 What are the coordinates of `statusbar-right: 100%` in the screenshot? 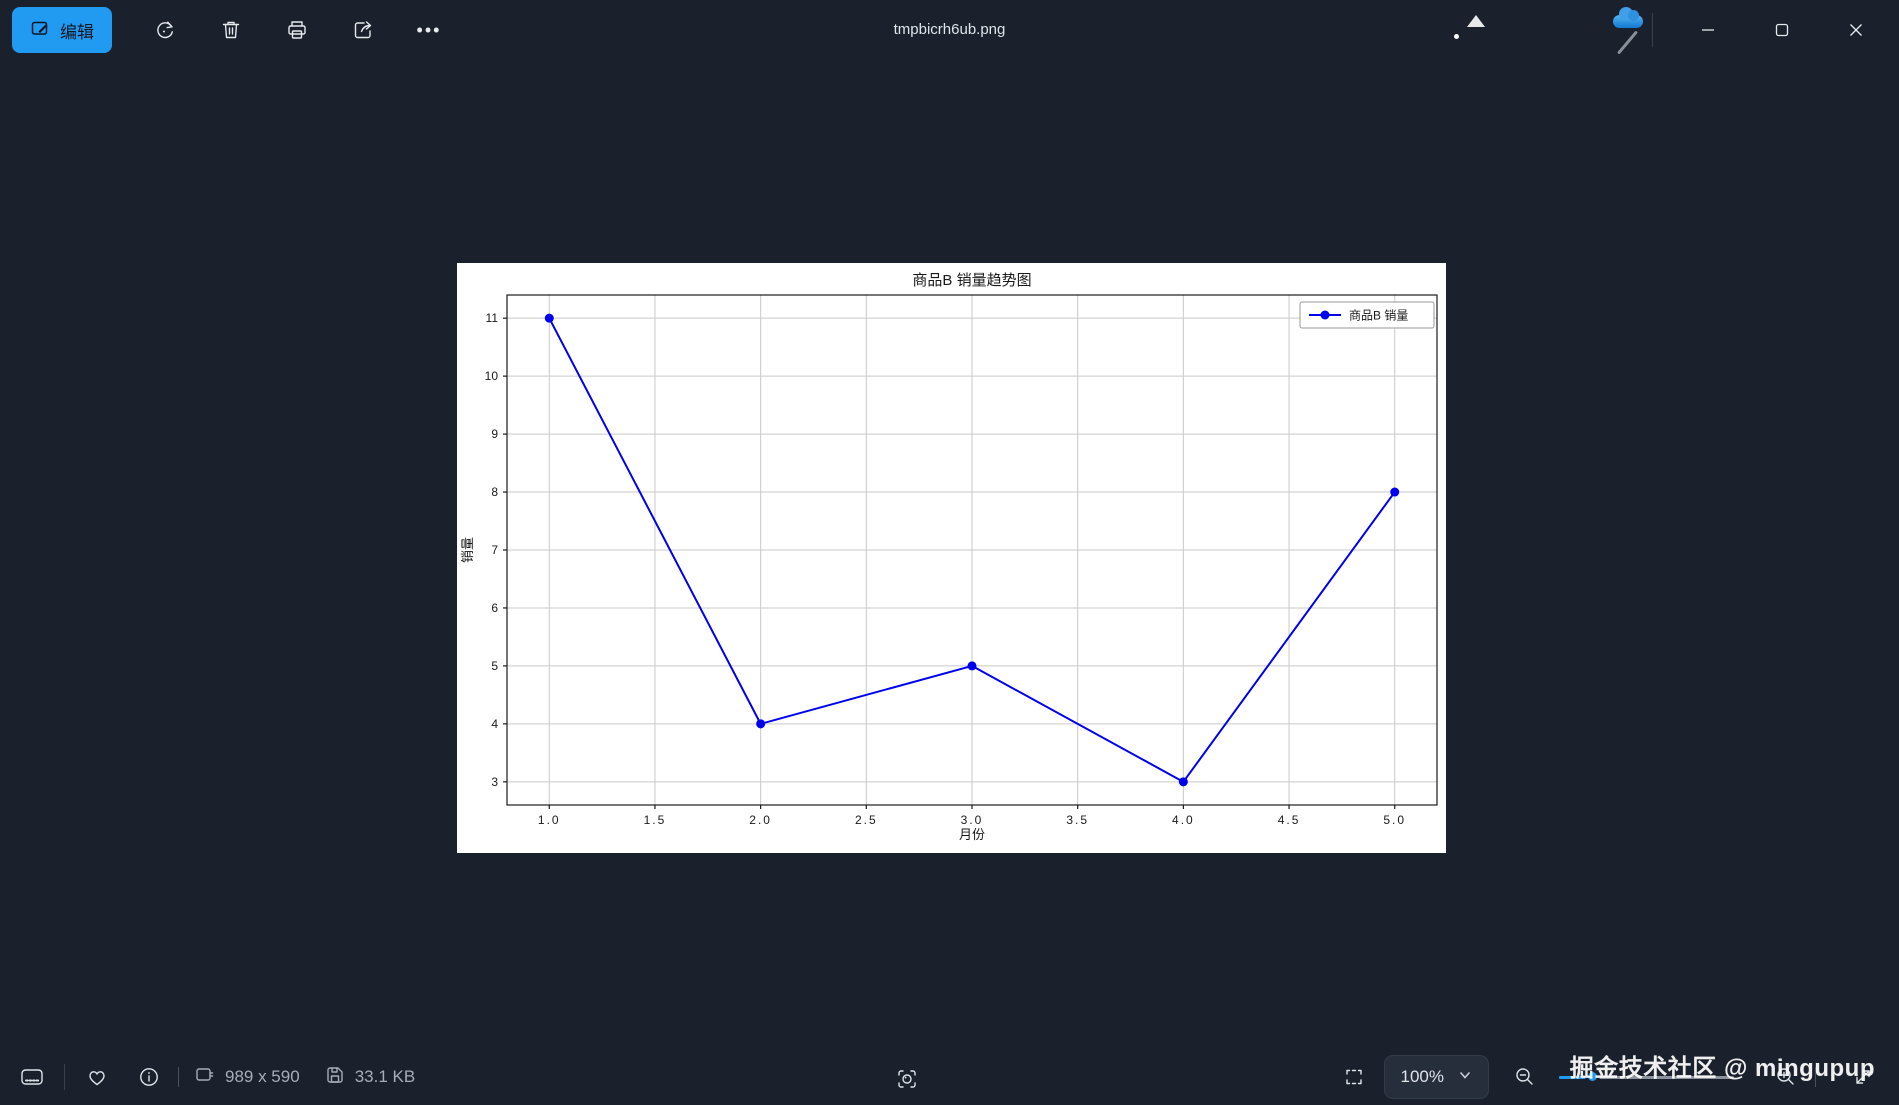 It's located at (1619, 1077).